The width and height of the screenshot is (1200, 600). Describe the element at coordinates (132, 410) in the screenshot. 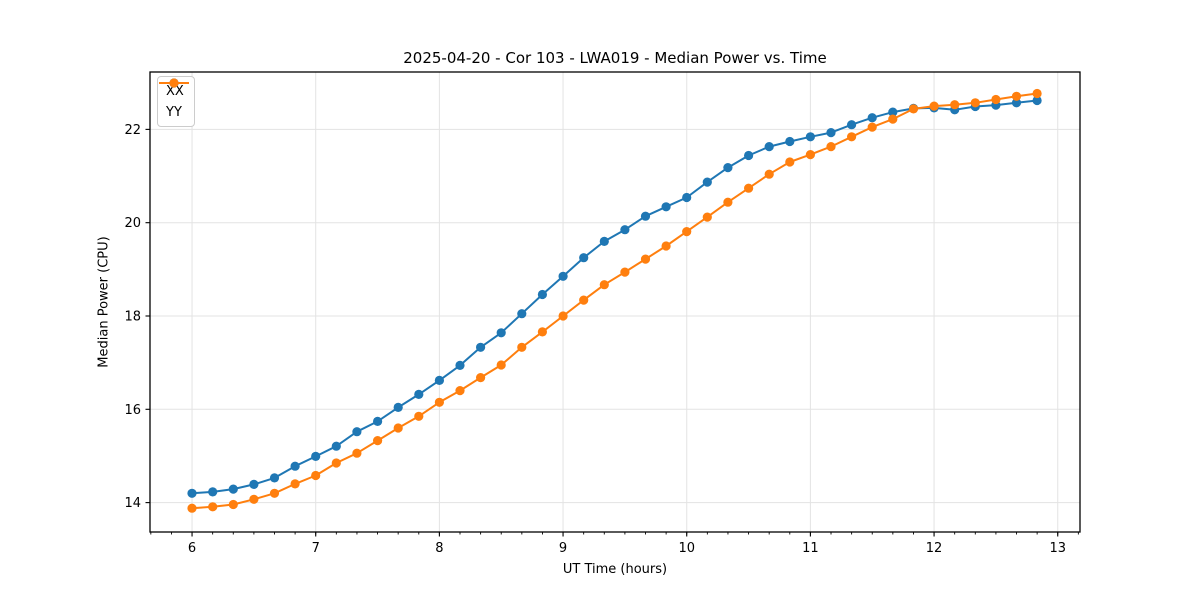

I see `y-tick-label: 16` at that location.